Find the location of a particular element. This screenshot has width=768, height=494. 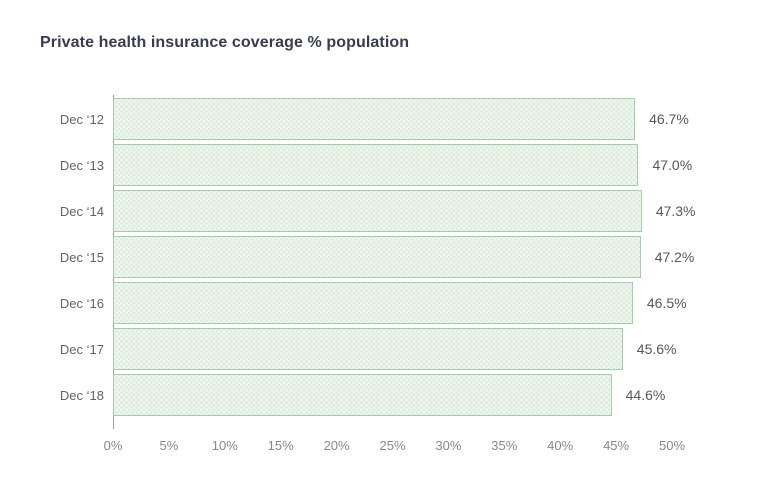

value-label: 44.6% is located at coordinates (645, 395).